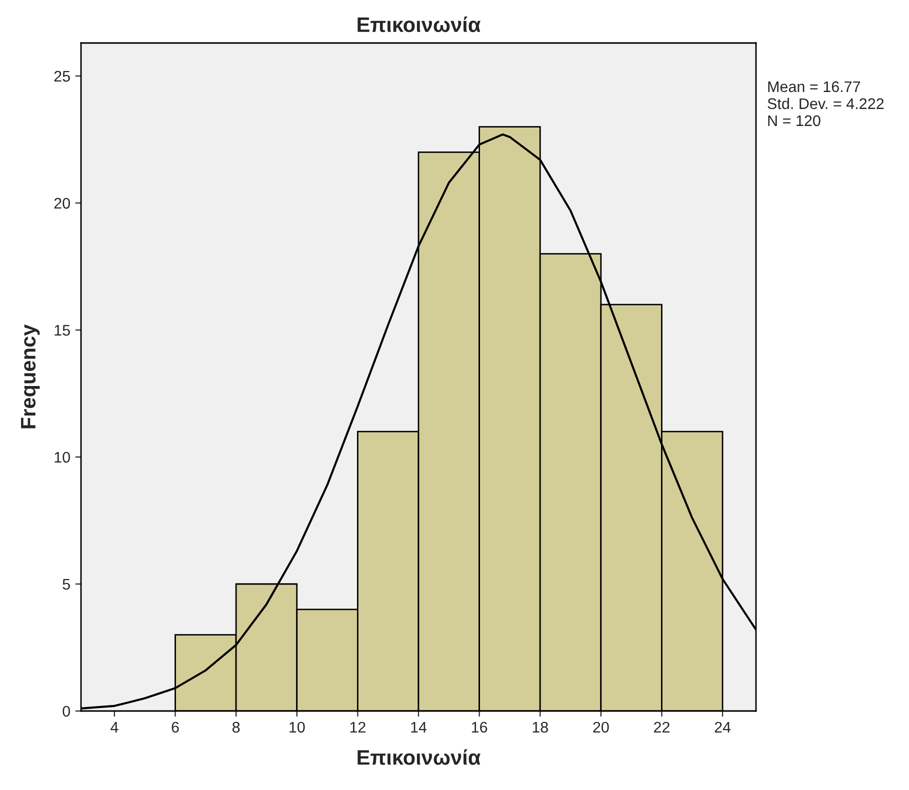  What do you see at coordinates (419, 757) in the screenshot?
I see `x-axis-title: Επικοινωνία` at bounding box center [419, 757].